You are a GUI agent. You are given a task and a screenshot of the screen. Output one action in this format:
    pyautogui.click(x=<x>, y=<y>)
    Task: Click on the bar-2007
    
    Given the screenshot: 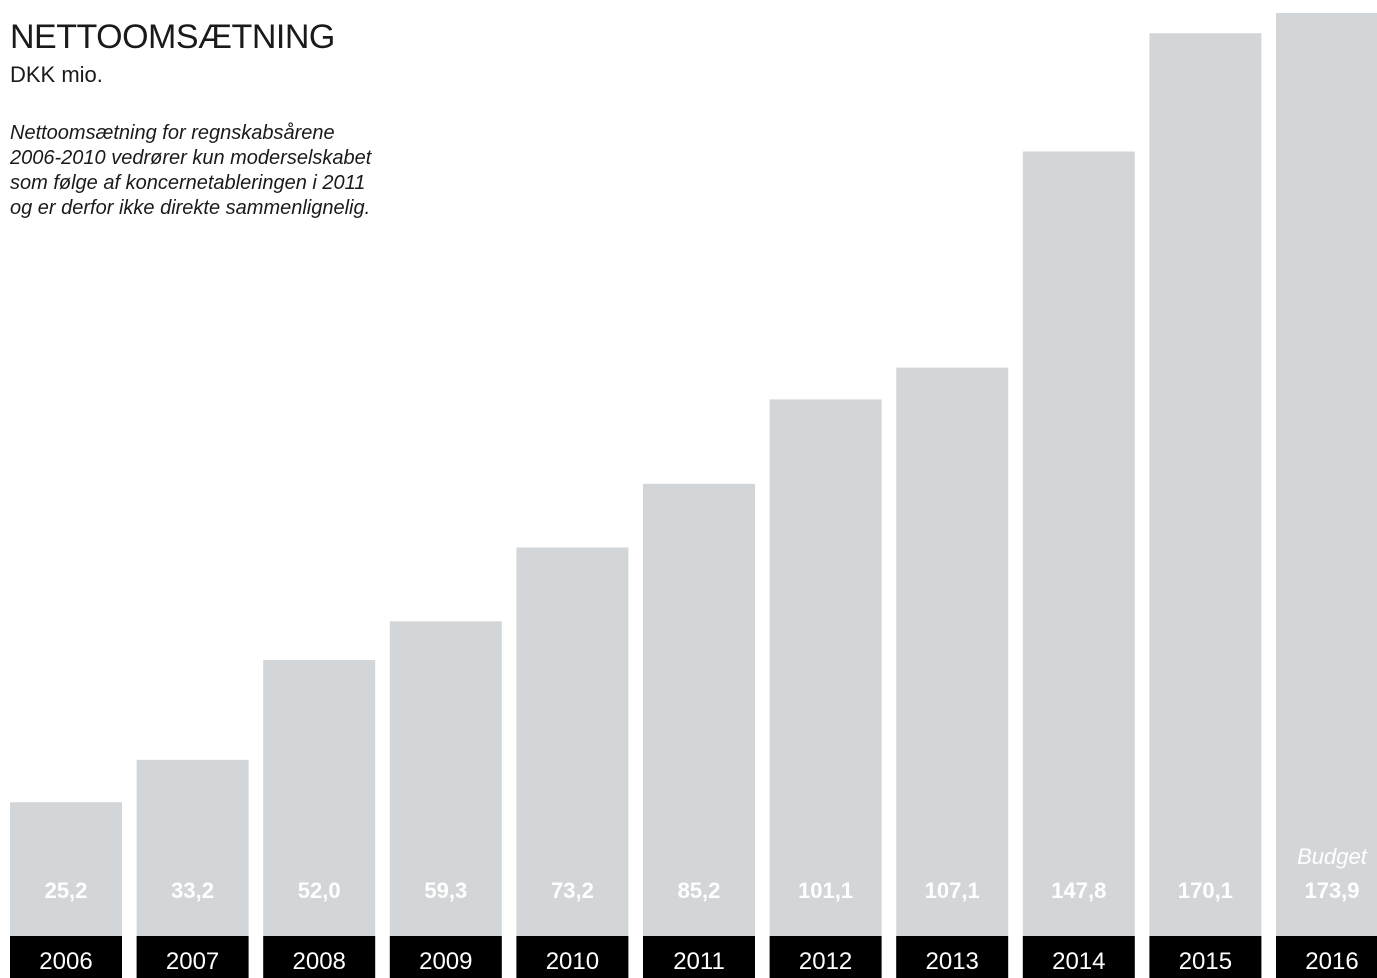 What is the action you would take?
    pyautogui.click(x=192, y=847)
    